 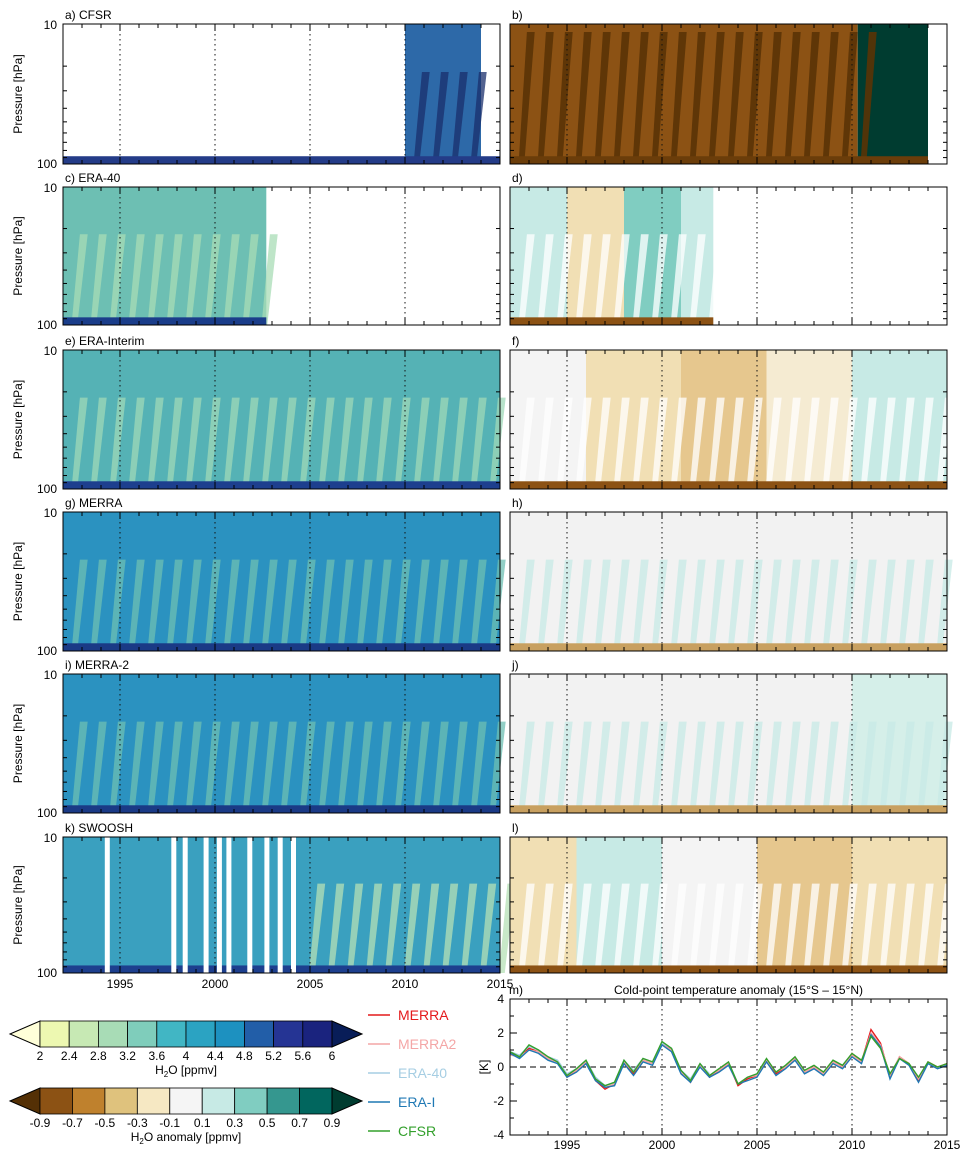 I want to click on x-tick-label: 2000, so click(x=215, y=984).